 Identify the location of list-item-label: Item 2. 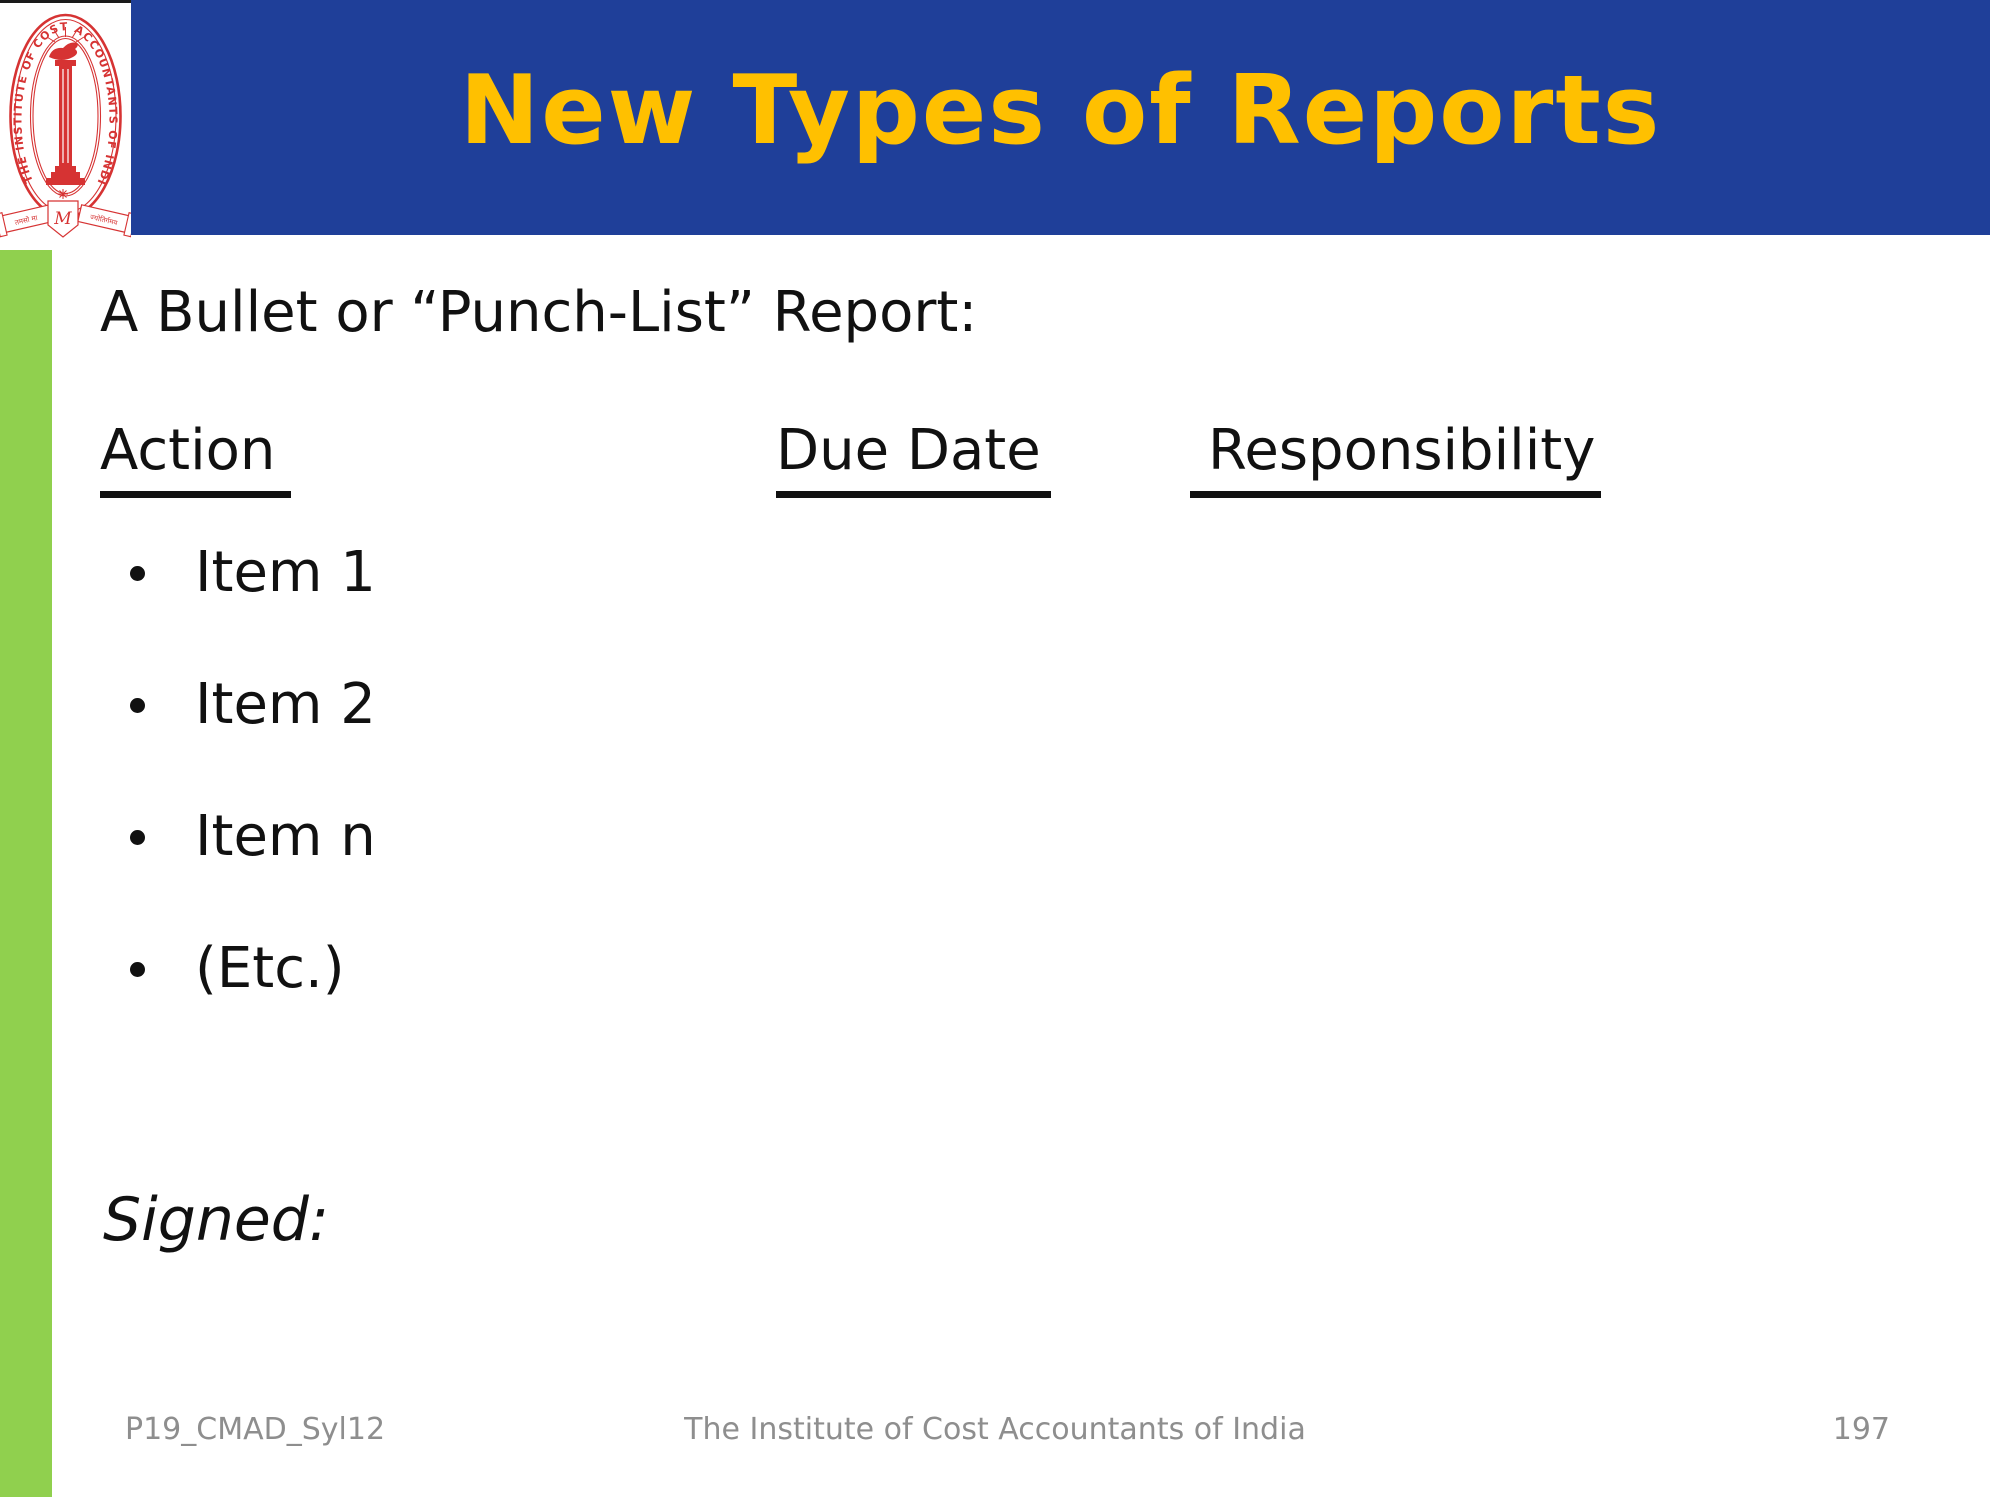
(285, 704).